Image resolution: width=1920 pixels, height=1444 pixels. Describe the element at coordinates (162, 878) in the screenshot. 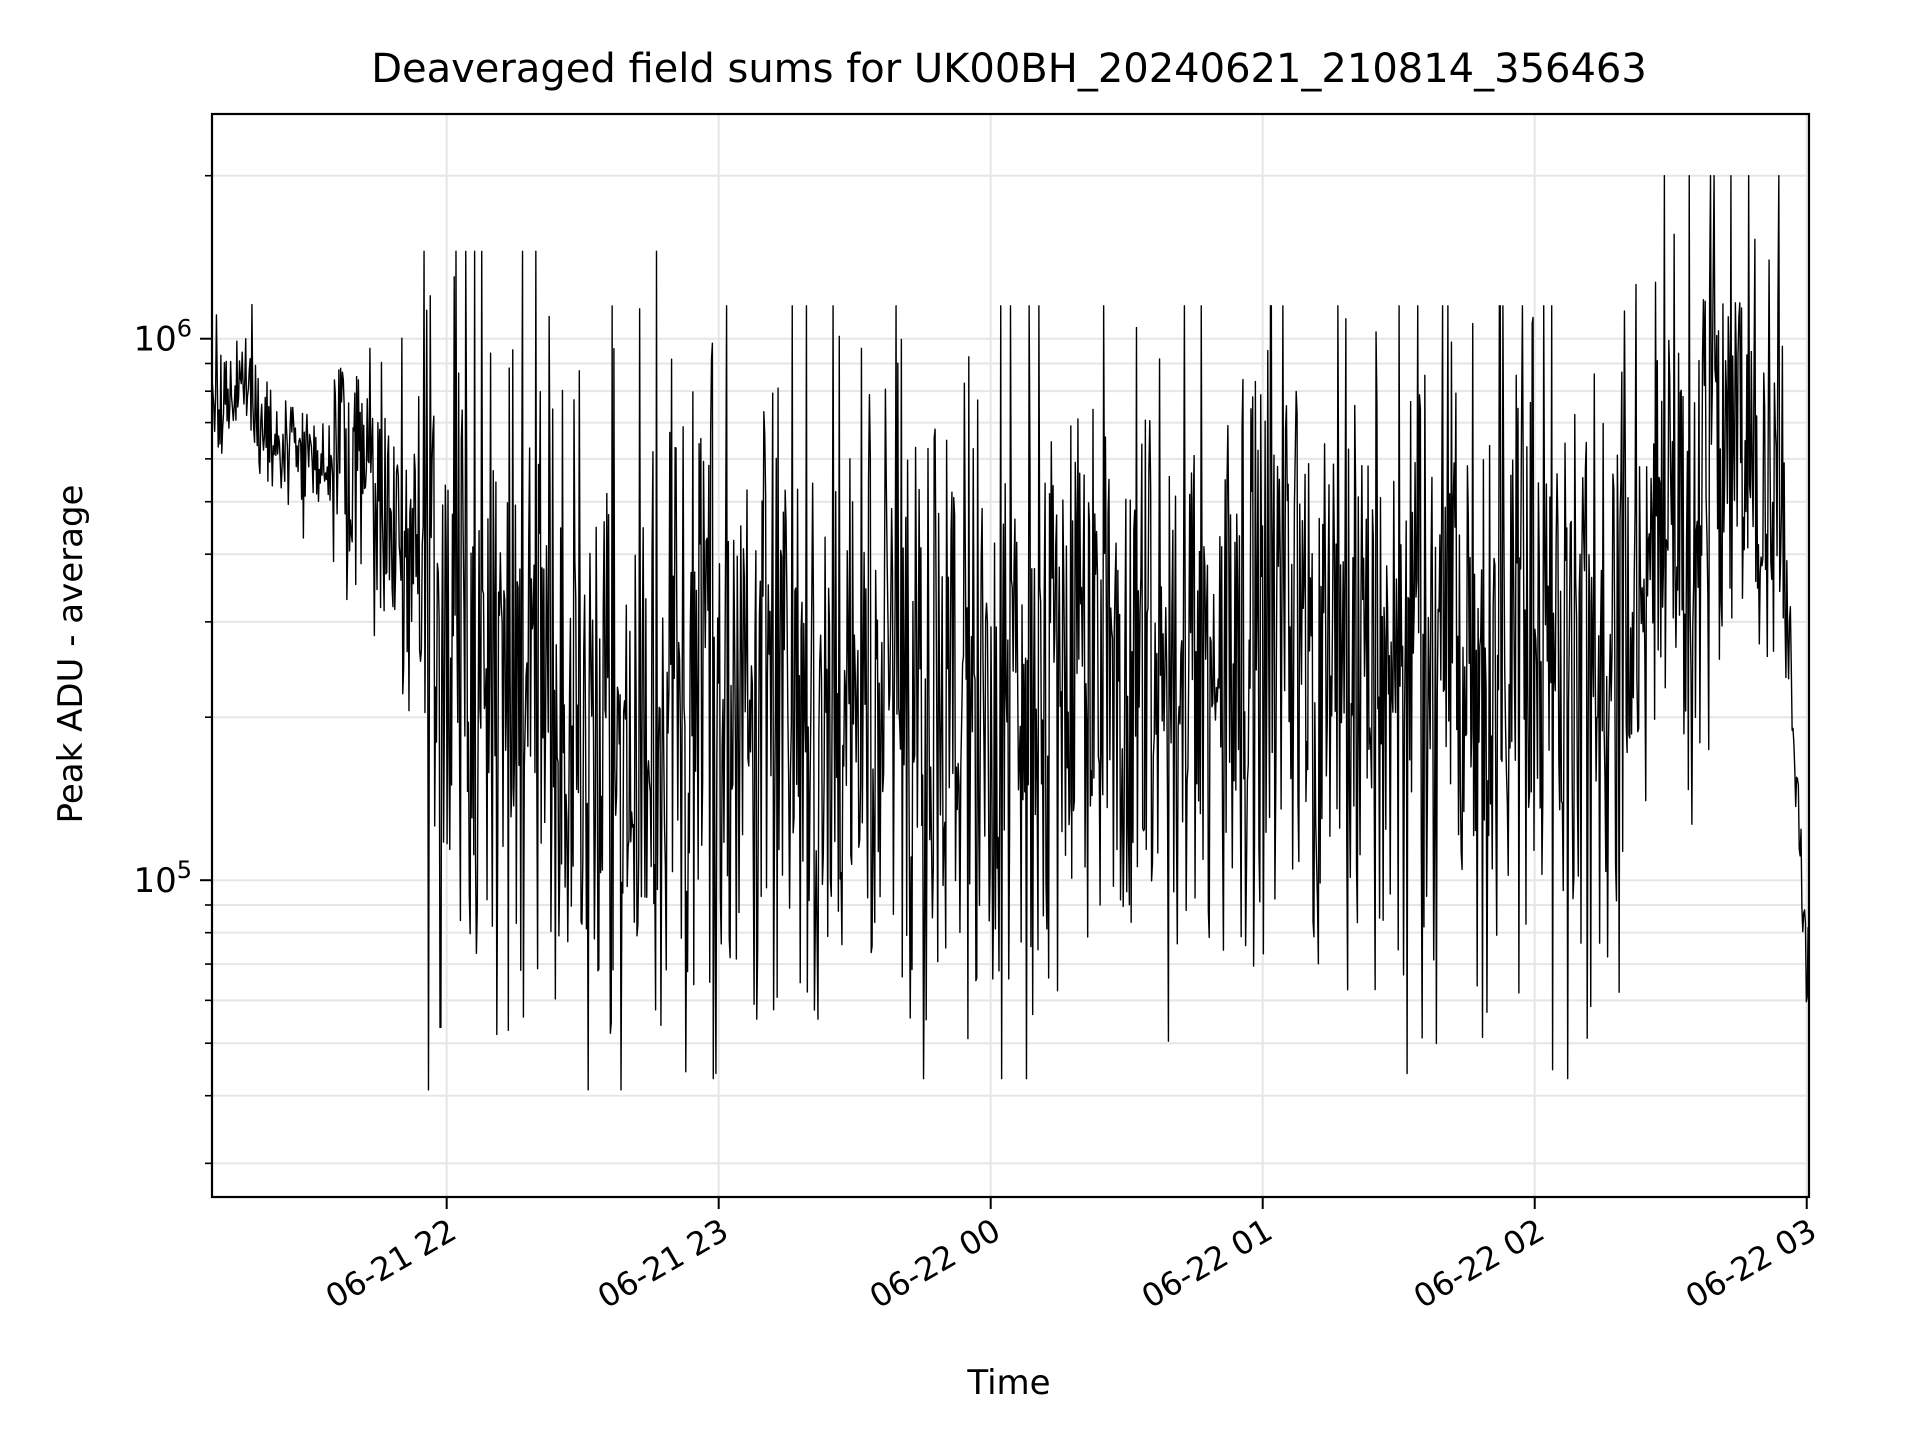

I see `y-tick-label: 10⁵` at that location.